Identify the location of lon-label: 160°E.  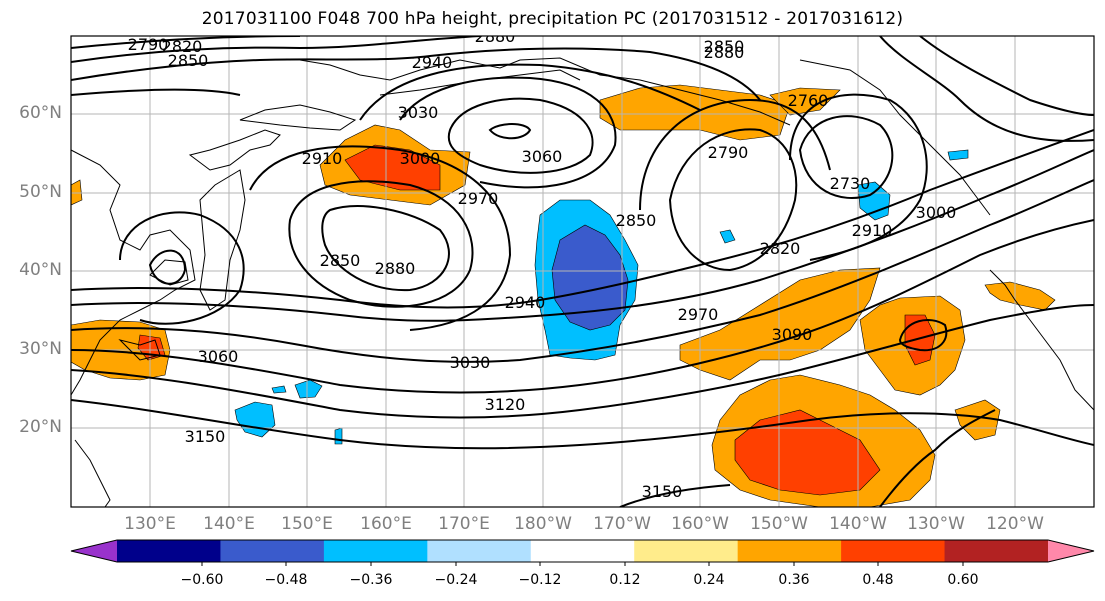
(386, 524).